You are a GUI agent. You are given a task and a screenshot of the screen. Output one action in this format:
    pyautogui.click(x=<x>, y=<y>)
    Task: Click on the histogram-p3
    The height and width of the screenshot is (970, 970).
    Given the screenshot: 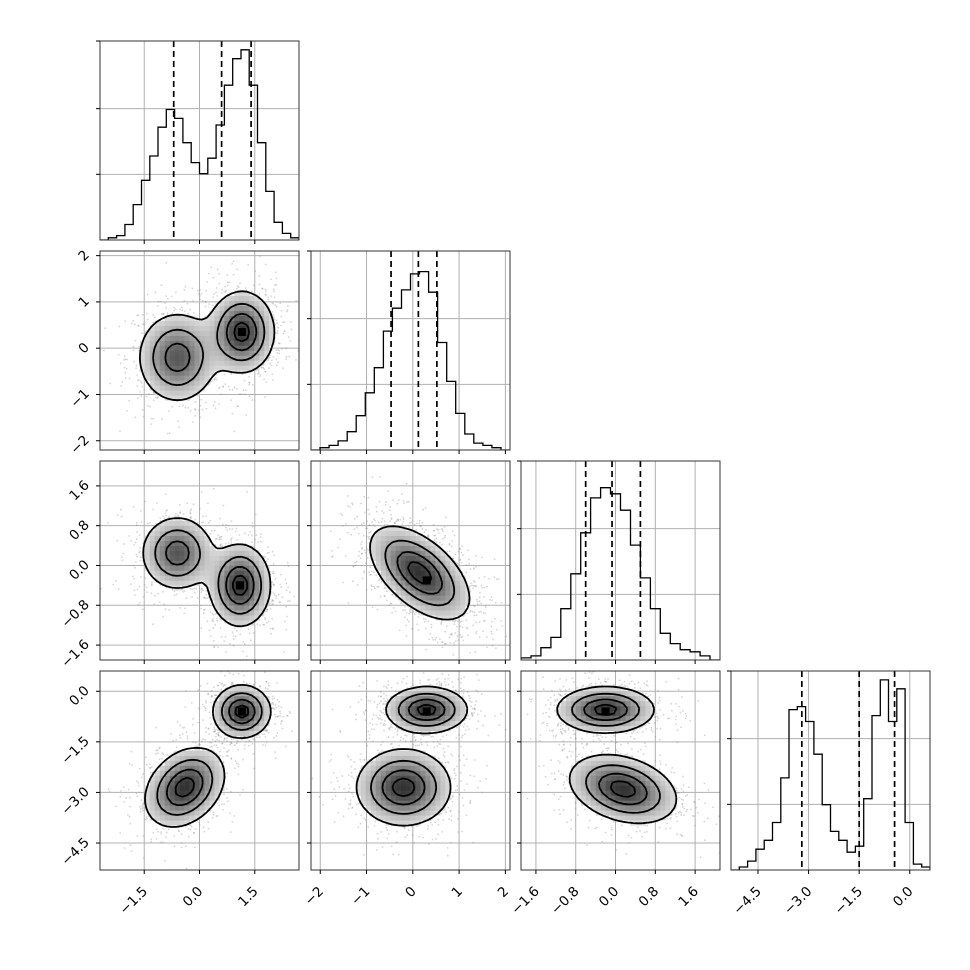 What is the action you would take?
    pyautogui.click(x=830, y=770)
    